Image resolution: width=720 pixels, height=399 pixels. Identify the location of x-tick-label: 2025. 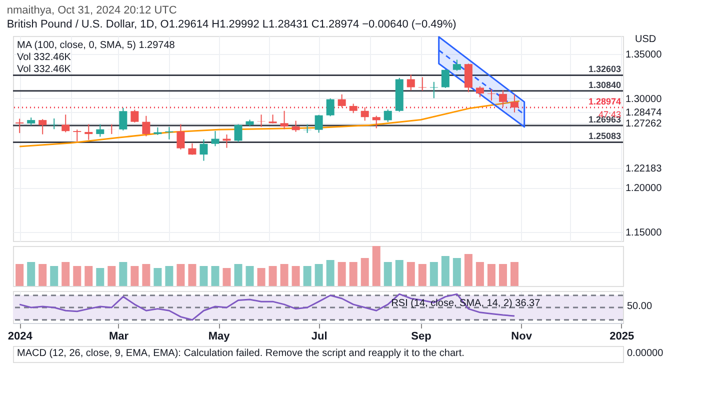
(622, 336).